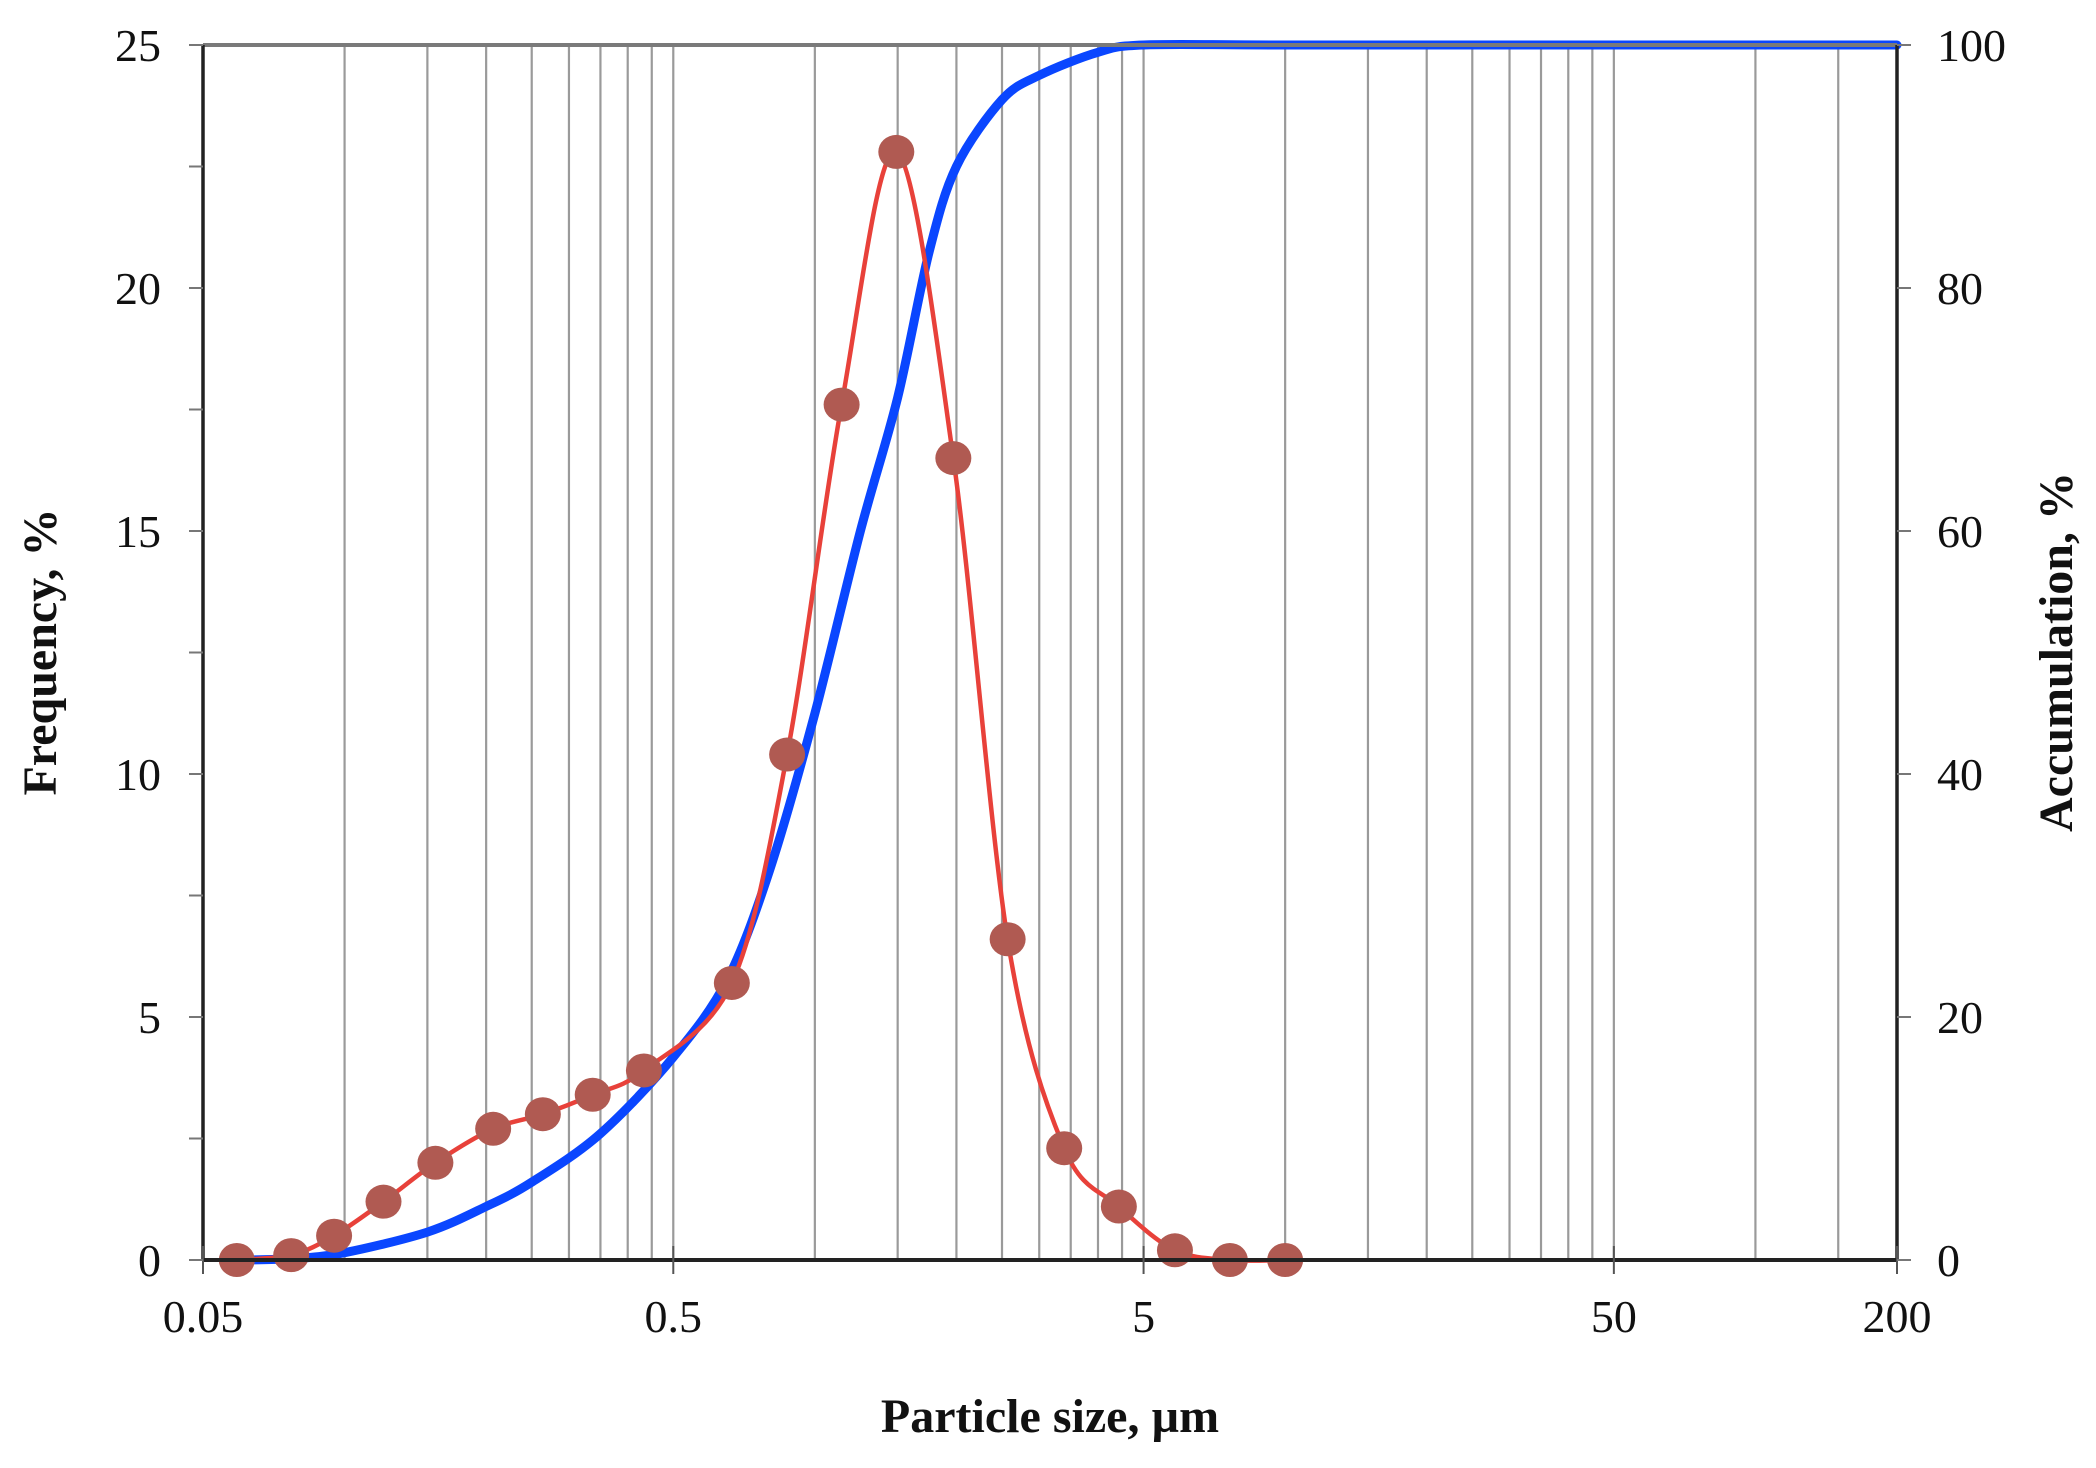 The width and height of the screenshot is (2096, 1468). I want to click on y2-tick-label: 60, so click(1960, 531).